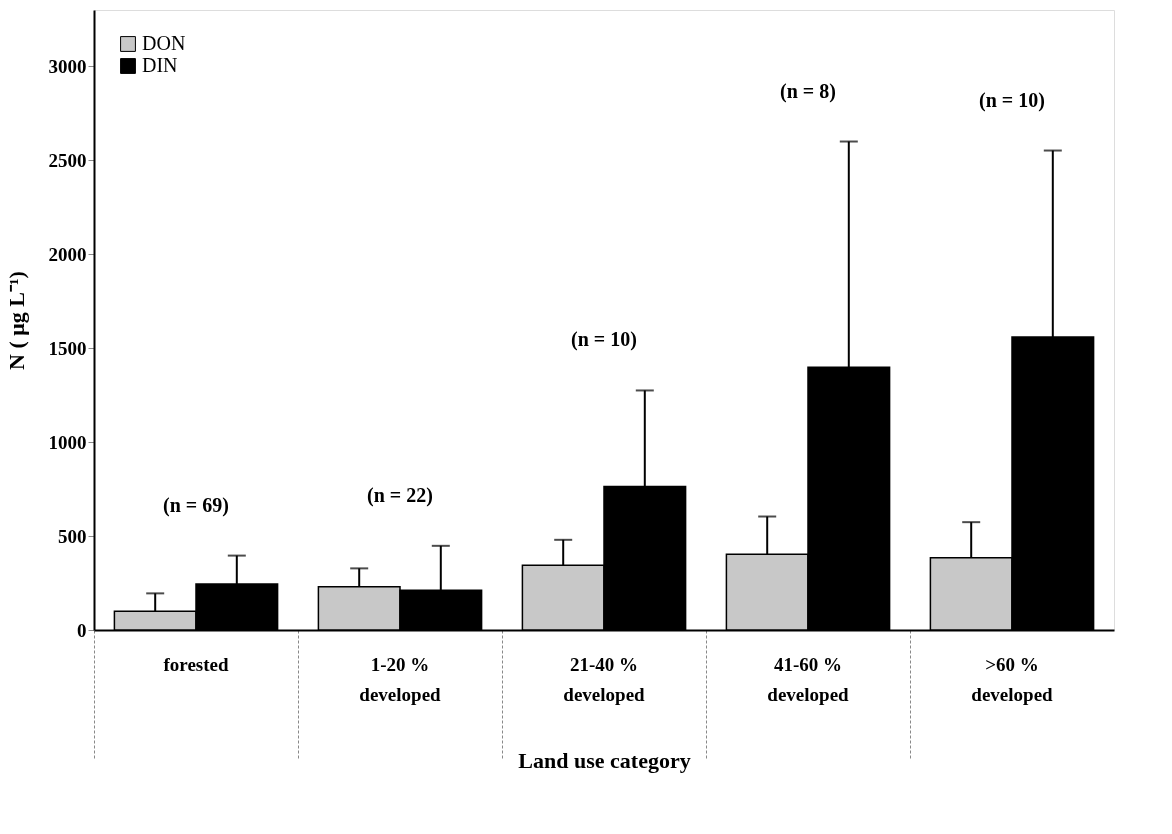 The image size is (1172, 834). What do you see at coordinates (67, 66) in the screenshot?
I see `y-tick-label: 3000` at bounding box center [67, 66].